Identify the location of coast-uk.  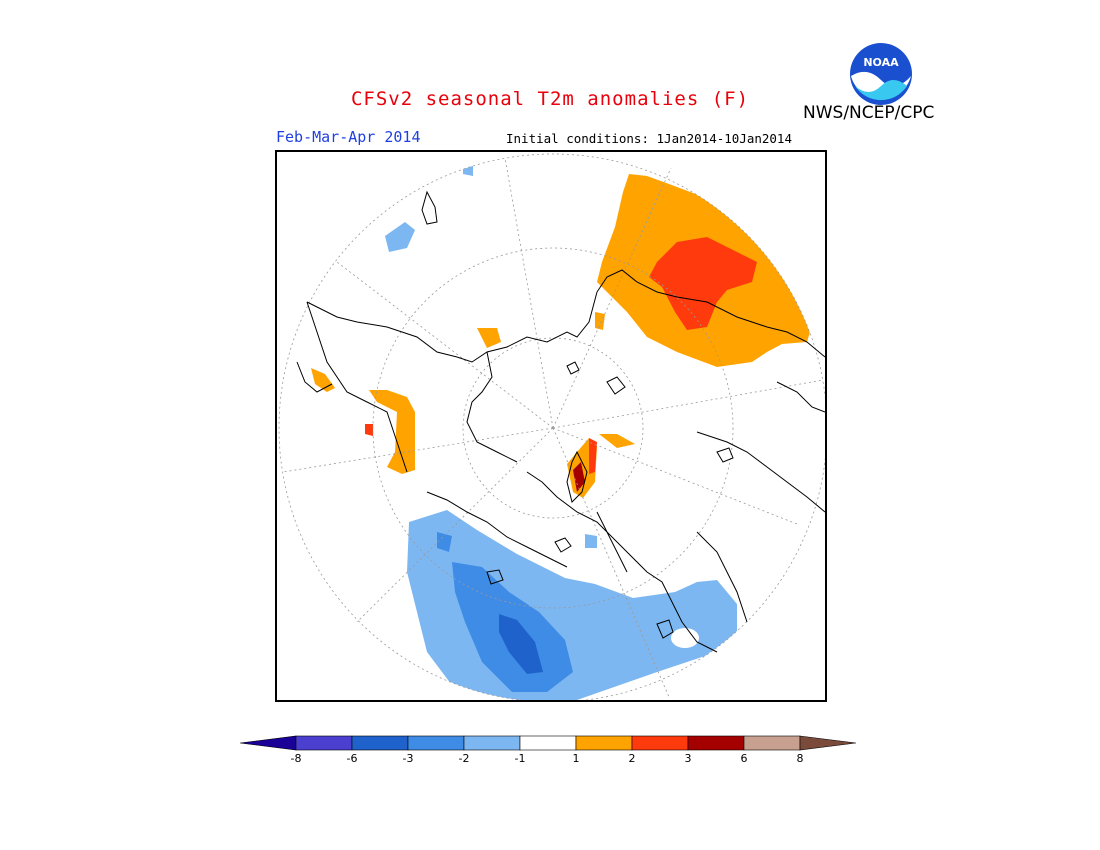
(665, 629).